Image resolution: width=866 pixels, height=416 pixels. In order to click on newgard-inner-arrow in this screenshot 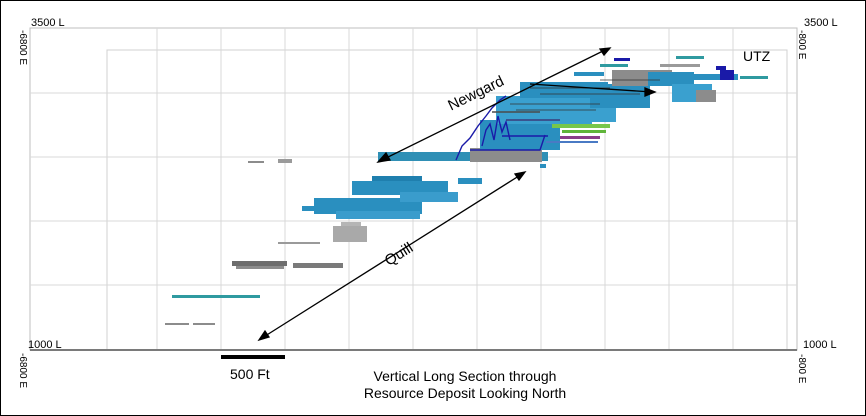, I will do `click(593, 90)`.